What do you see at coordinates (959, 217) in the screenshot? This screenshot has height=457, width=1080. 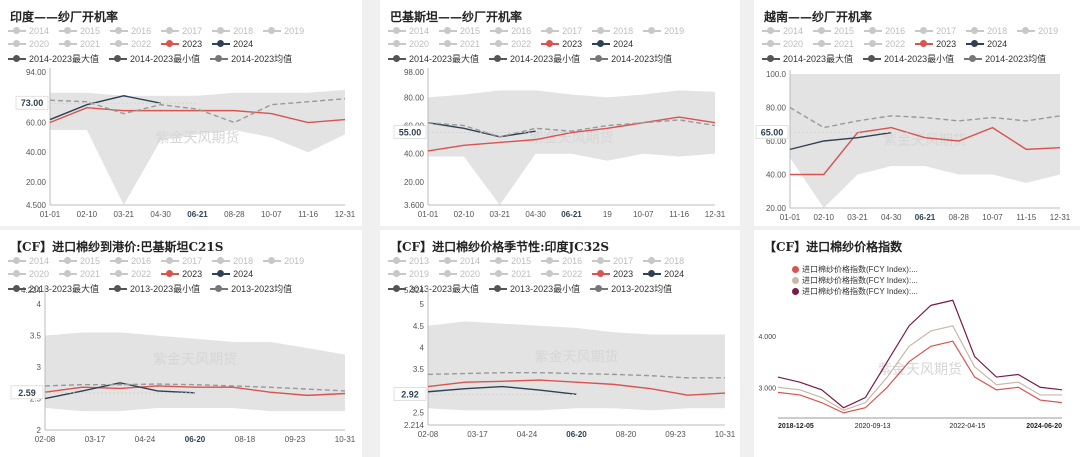 I see `x-tick-label: 08-28` at bounding box center [959, 217].